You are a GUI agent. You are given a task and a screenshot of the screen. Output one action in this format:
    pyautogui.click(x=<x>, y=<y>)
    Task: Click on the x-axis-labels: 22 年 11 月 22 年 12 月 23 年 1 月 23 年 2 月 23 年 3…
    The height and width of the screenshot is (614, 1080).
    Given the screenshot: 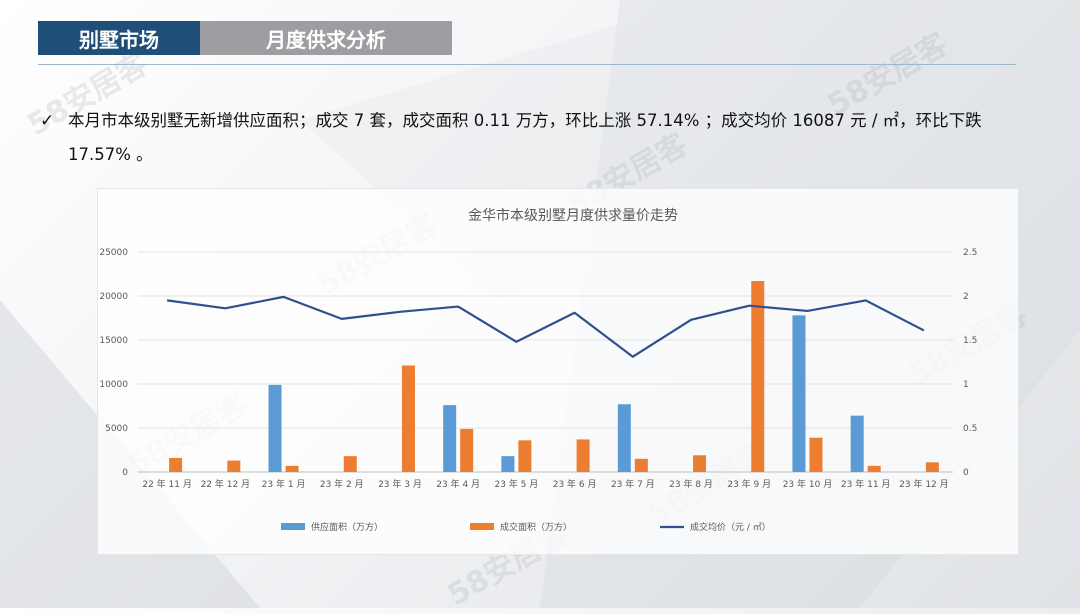 What is the action you would take?
    pyautogui.click(x=545, y=484)
    